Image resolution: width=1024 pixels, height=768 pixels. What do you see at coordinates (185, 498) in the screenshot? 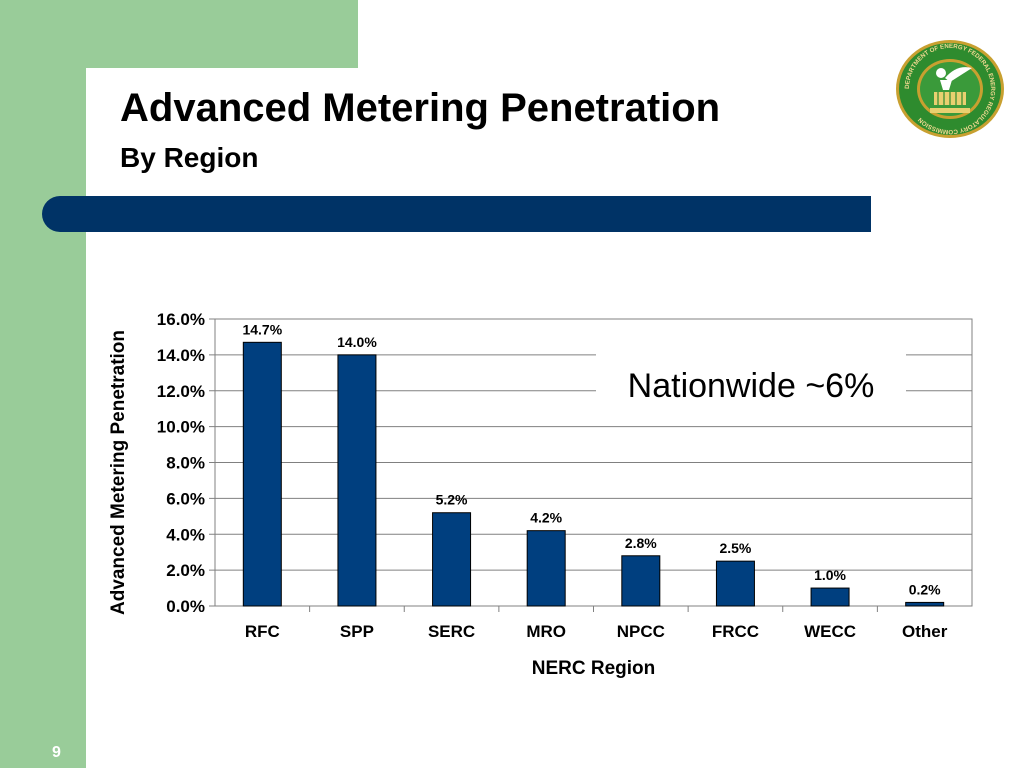
I see `y-tick-label: 6.0%` at bounding box center [185, 498].